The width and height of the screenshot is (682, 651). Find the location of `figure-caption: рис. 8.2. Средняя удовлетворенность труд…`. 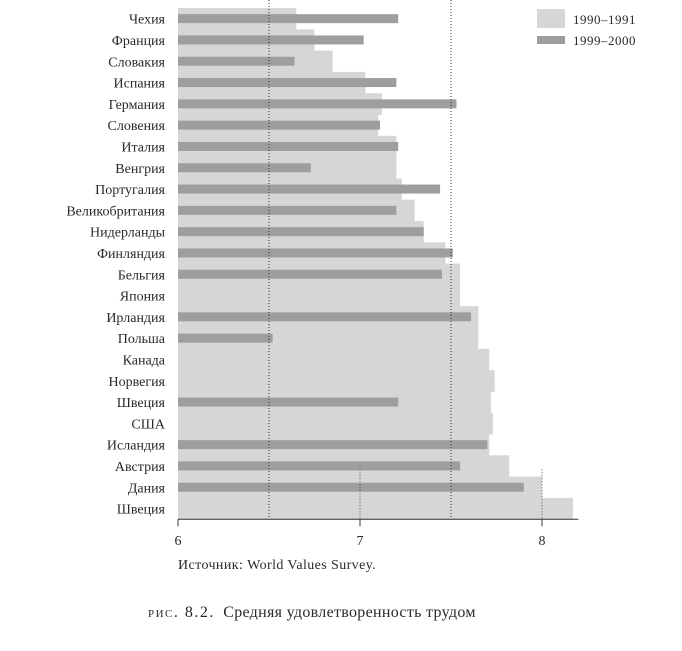

figure-caption: рис. 8.2. Средняя удовлетворенность труд… is located at coordinates (312, 613).